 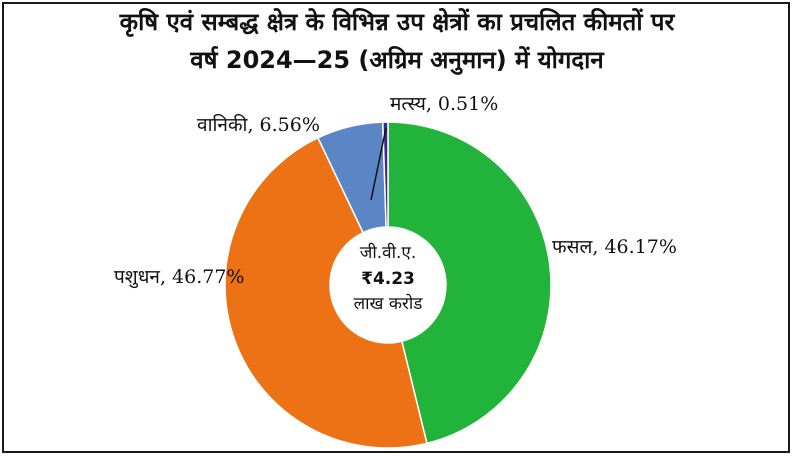 What do you see at coordinates (258, 124) in the screenshot?
I see `slice-label-forestry: वानिकी, 6.56%` at bounding box center [258, 124].